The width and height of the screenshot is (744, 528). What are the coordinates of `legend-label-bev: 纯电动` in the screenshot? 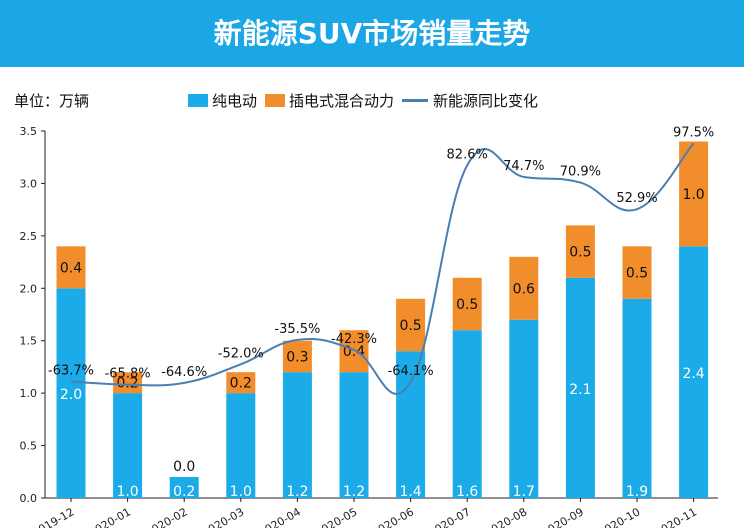 It's located at (235, 101).